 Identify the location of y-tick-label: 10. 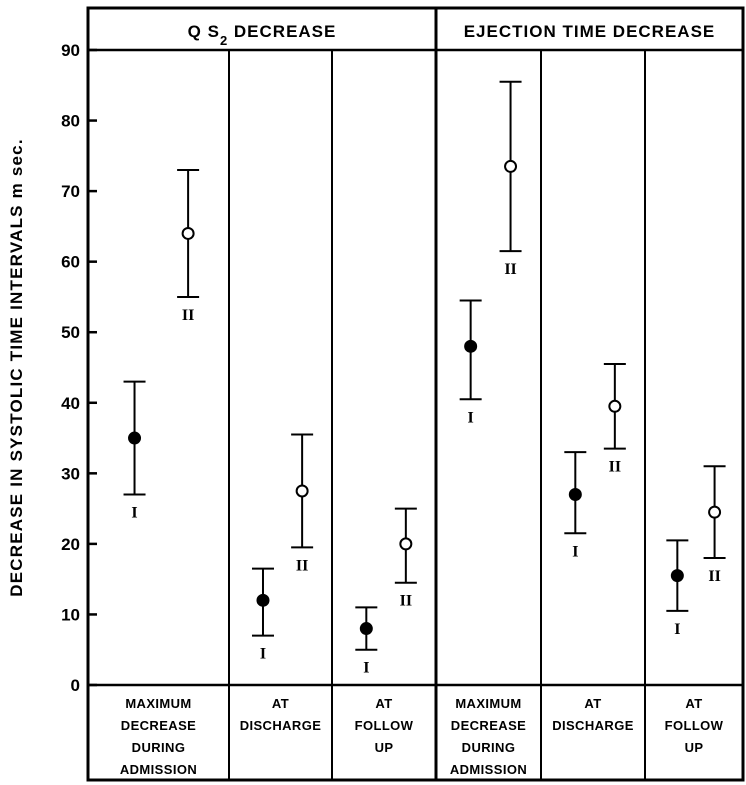
(70, 614).